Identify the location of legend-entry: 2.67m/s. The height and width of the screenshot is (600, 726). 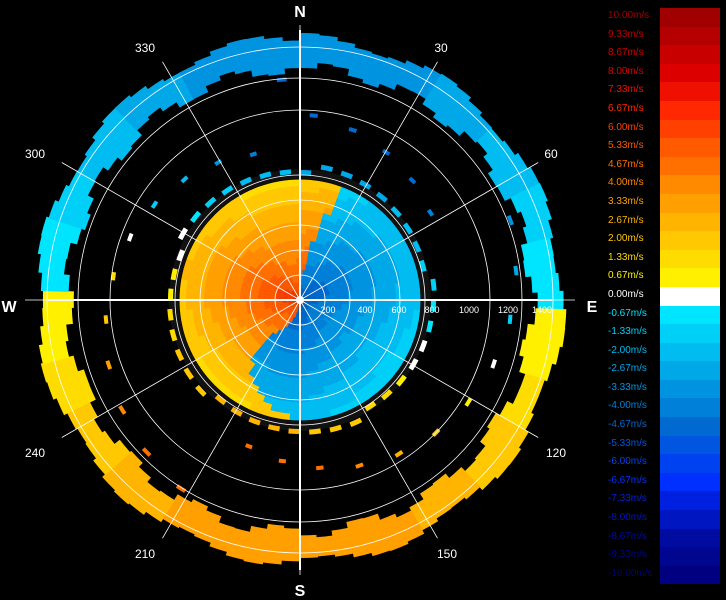
(663, 222).